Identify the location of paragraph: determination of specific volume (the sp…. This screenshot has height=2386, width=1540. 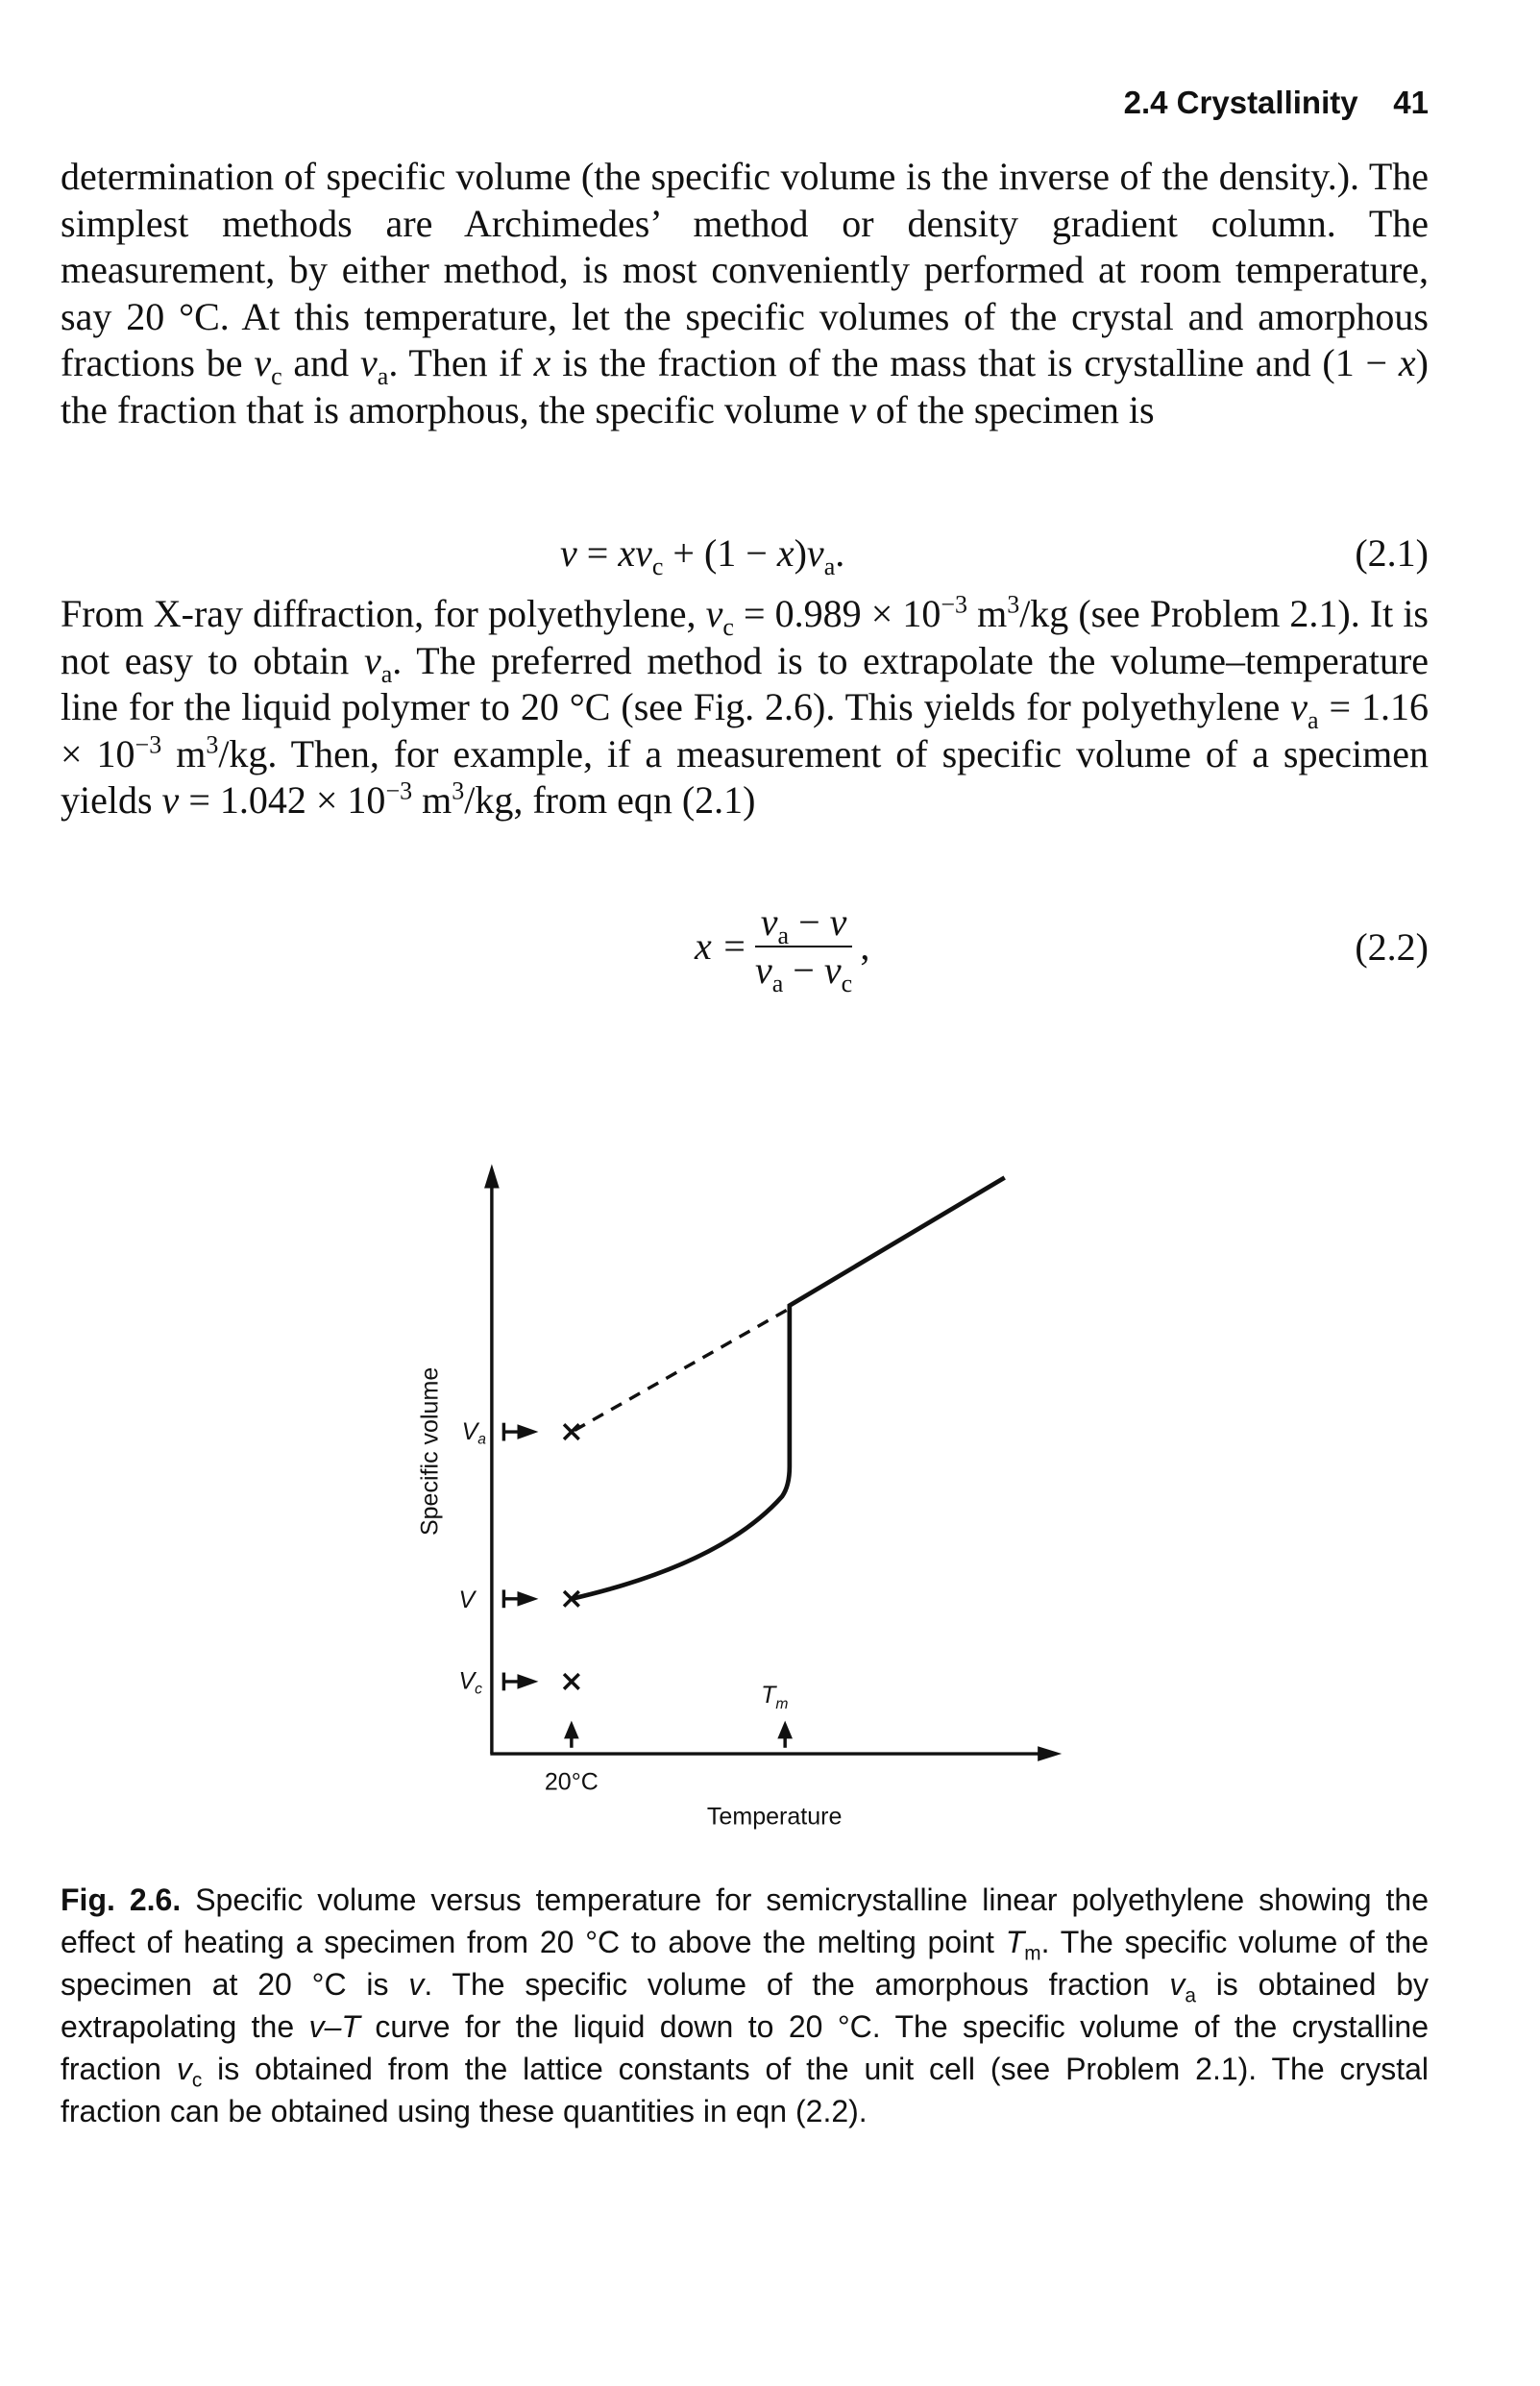
(745, 293).